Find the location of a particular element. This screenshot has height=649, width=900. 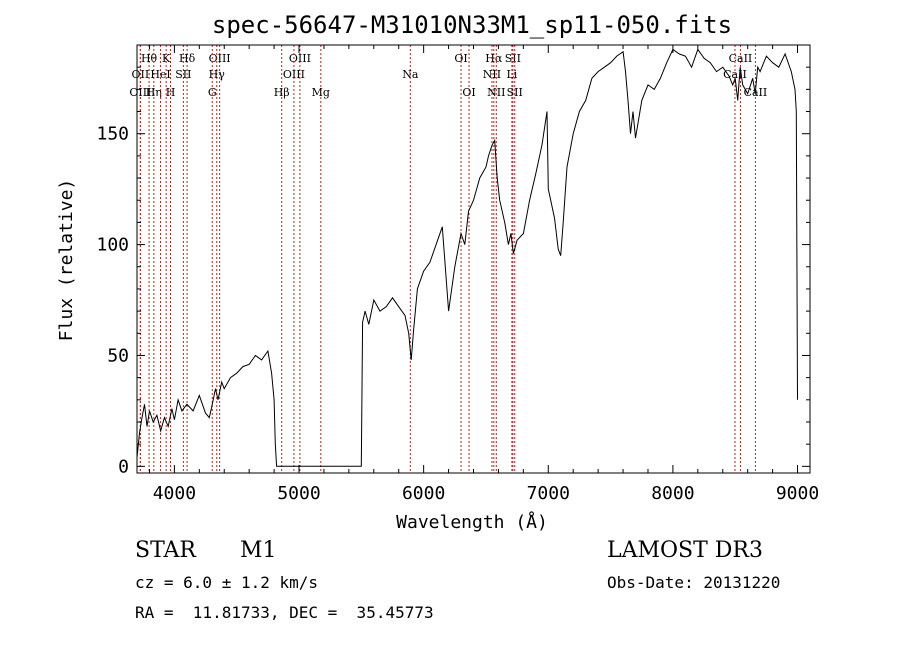

coordinates: RA = 11.81733, DEC = 35.45773 is located at coordinates (284, 612).